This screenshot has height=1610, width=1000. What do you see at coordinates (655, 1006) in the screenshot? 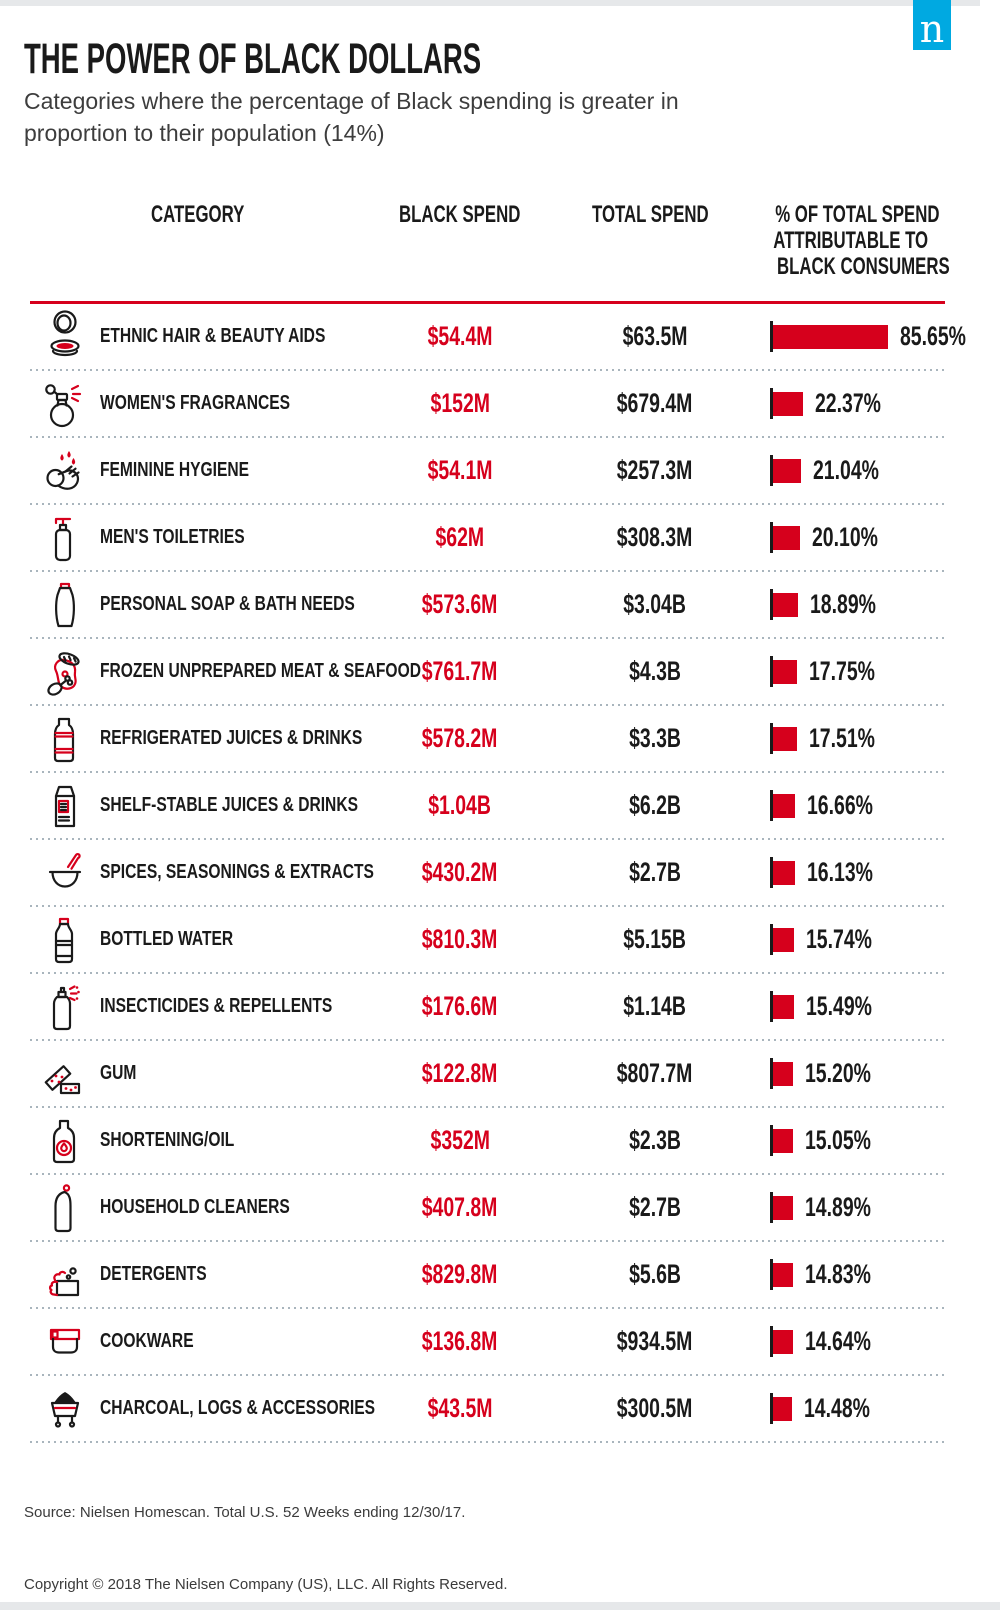
I see `total-spend-value: $1.14B` at bounding box center [655, 1006].